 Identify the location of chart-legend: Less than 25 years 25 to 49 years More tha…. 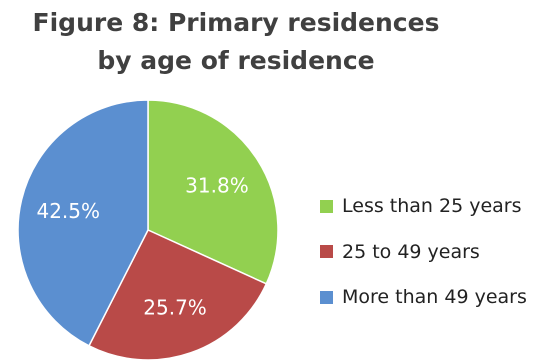
(423, 263).